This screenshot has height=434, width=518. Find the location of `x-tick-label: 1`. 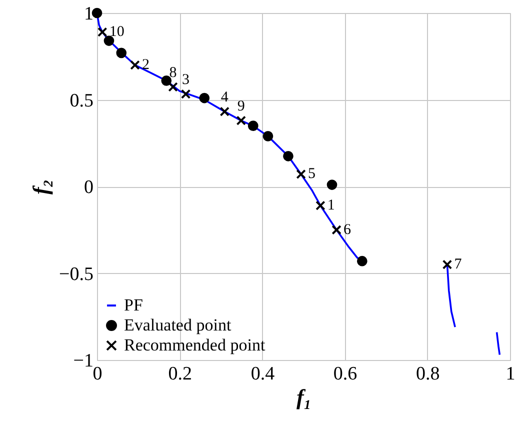

x-tick-label: 1 is located at coordinates (511, 374).